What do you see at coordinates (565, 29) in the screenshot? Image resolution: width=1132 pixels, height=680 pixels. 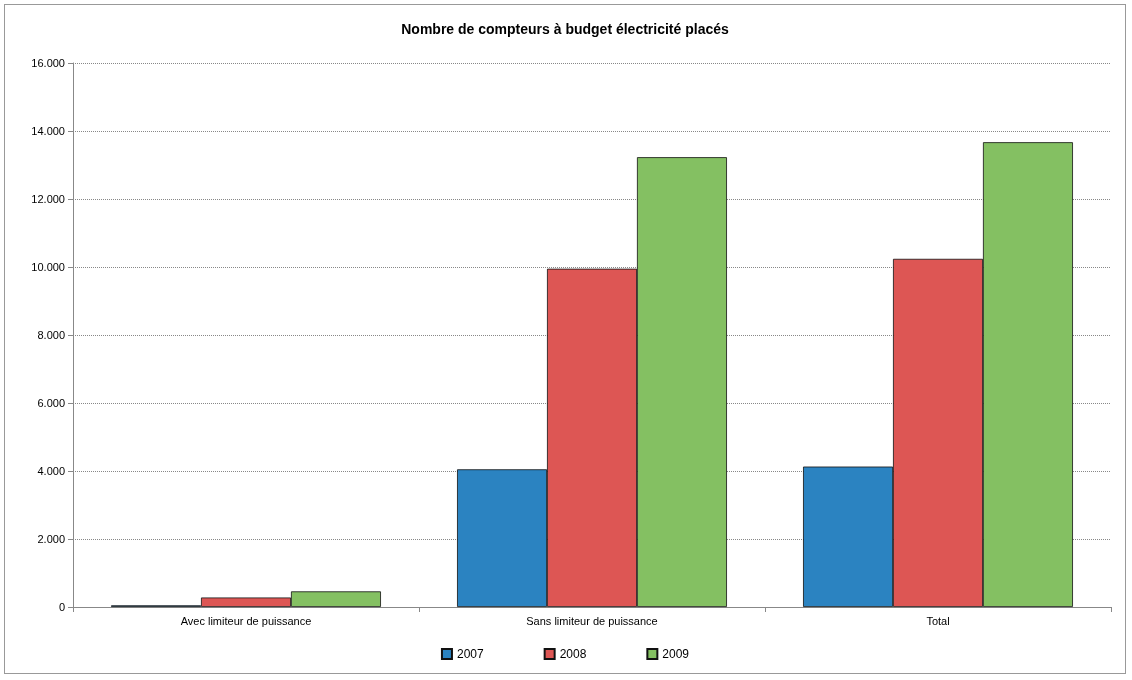 I see `chart-title: Nombre de compteurs à budget électricité placés` at bounding box center [565, 29].